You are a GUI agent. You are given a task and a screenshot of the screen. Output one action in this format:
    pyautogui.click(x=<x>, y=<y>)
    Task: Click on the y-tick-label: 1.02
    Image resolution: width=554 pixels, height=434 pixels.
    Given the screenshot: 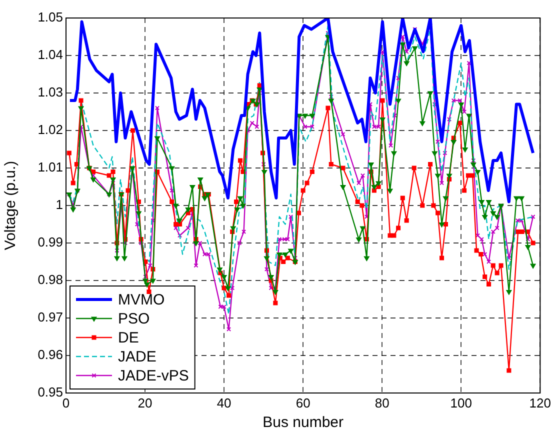 What is the action you would take?
    pyautogui.click(x=50, y=130)
    